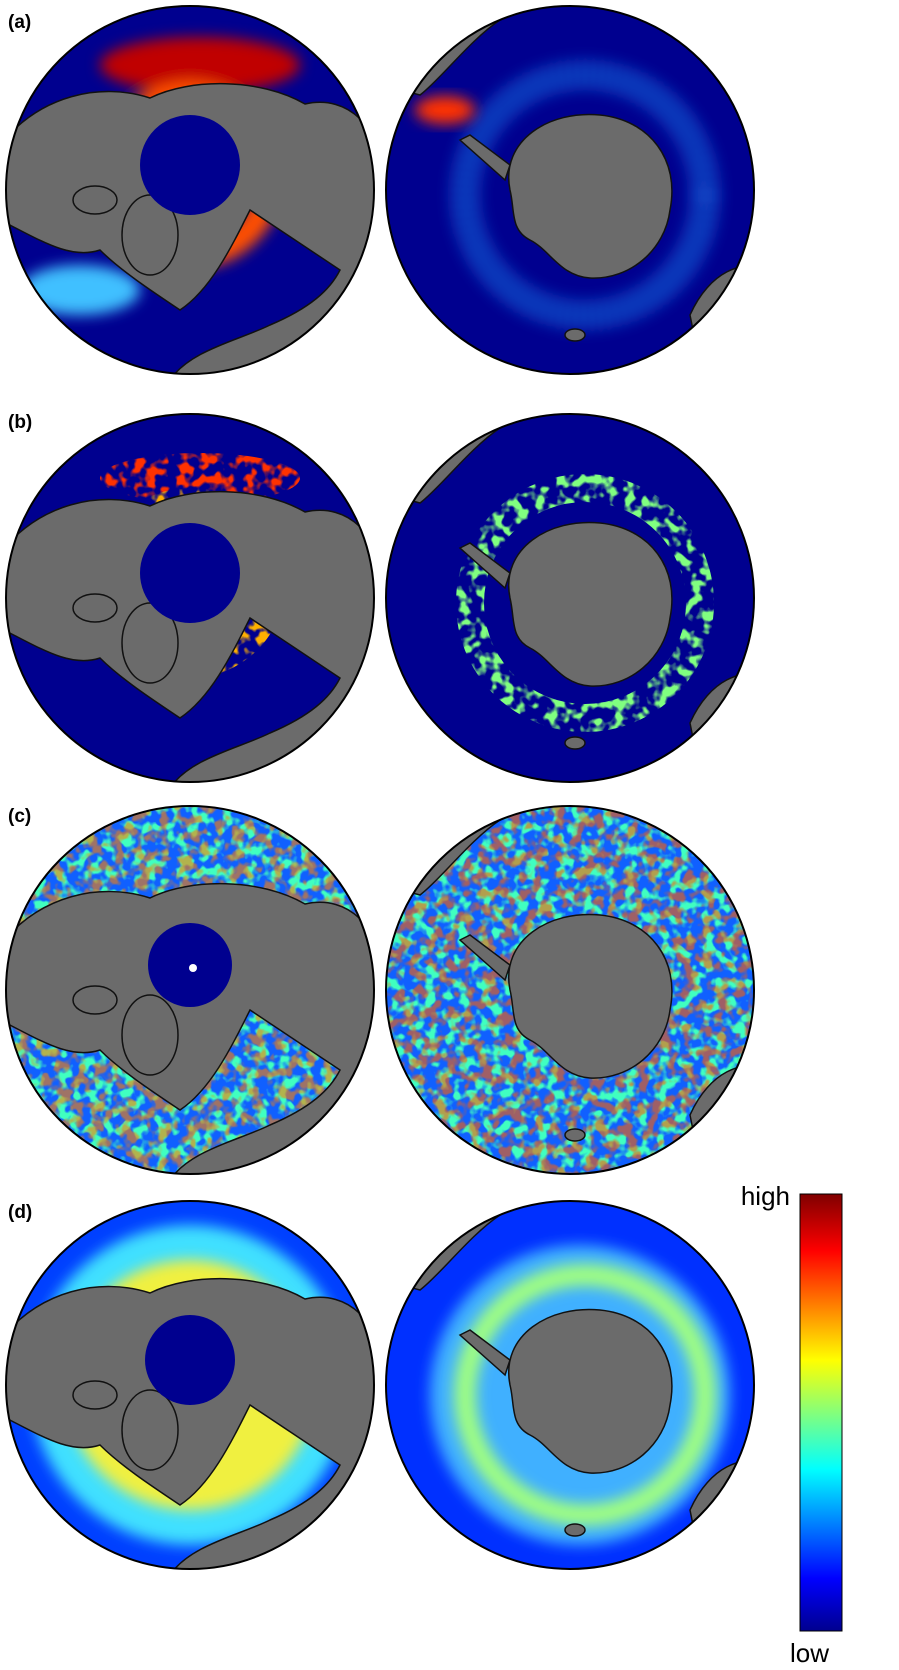 The height and width of the screenshot is (1670, 899). Describe the element at coordinates (765, 1196) in the screenshot. I see `colorbar-high-label: high` at that location.